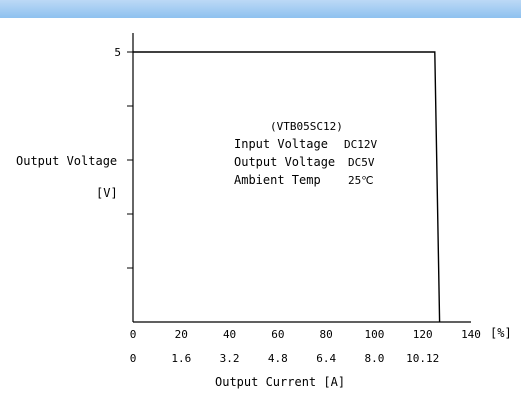 The width and height of the screenshot is (521, 393). Describe the element at coordinates (260, 9) in the screenshot. I see `header-bar` at that location.